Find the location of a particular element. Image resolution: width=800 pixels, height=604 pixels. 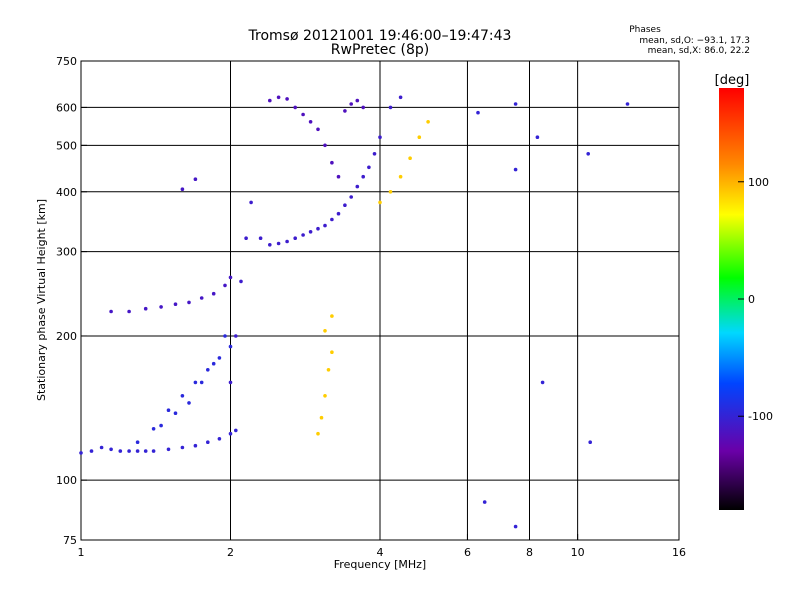

x-tick-label: 10 is located at coordinates (578, 552).